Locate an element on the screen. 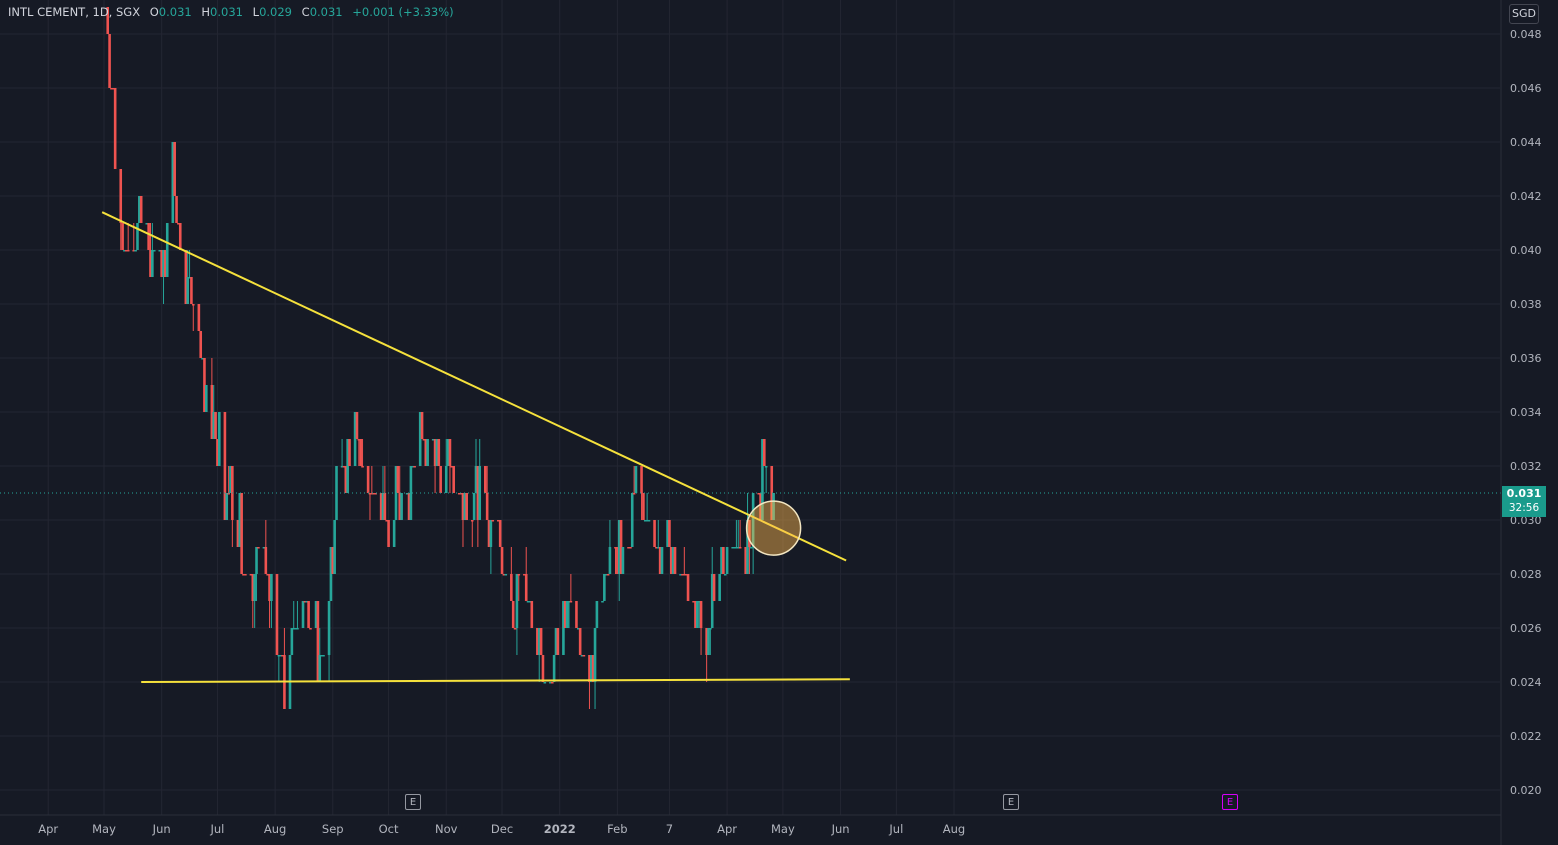 The height and width of the screenshot is (845, 1558). low-value: 0.029 is located at coordinates (275, 12).